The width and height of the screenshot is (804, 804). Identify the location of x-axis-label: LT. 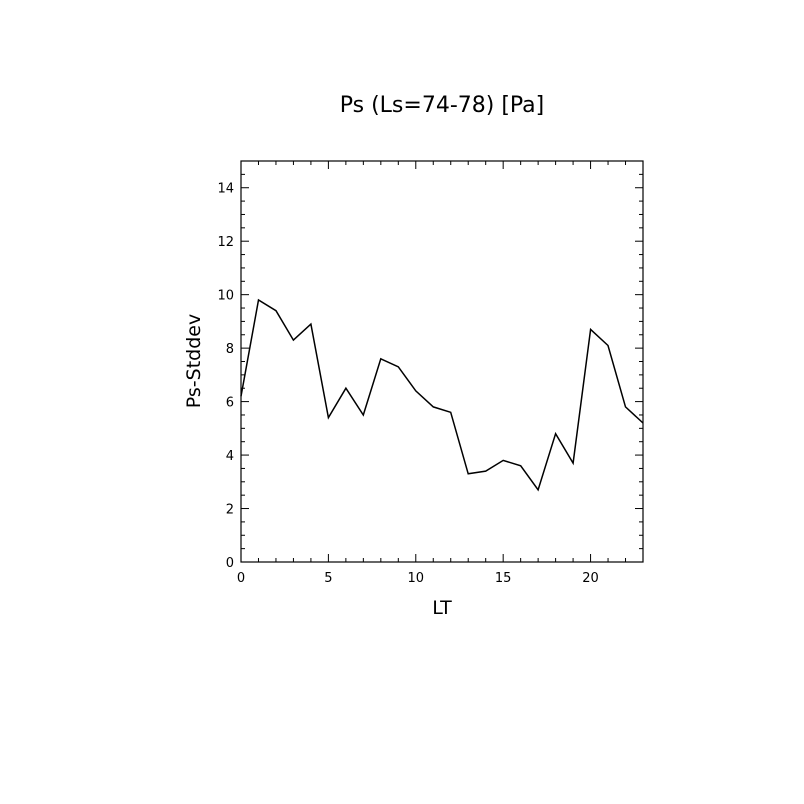
(442, 608).